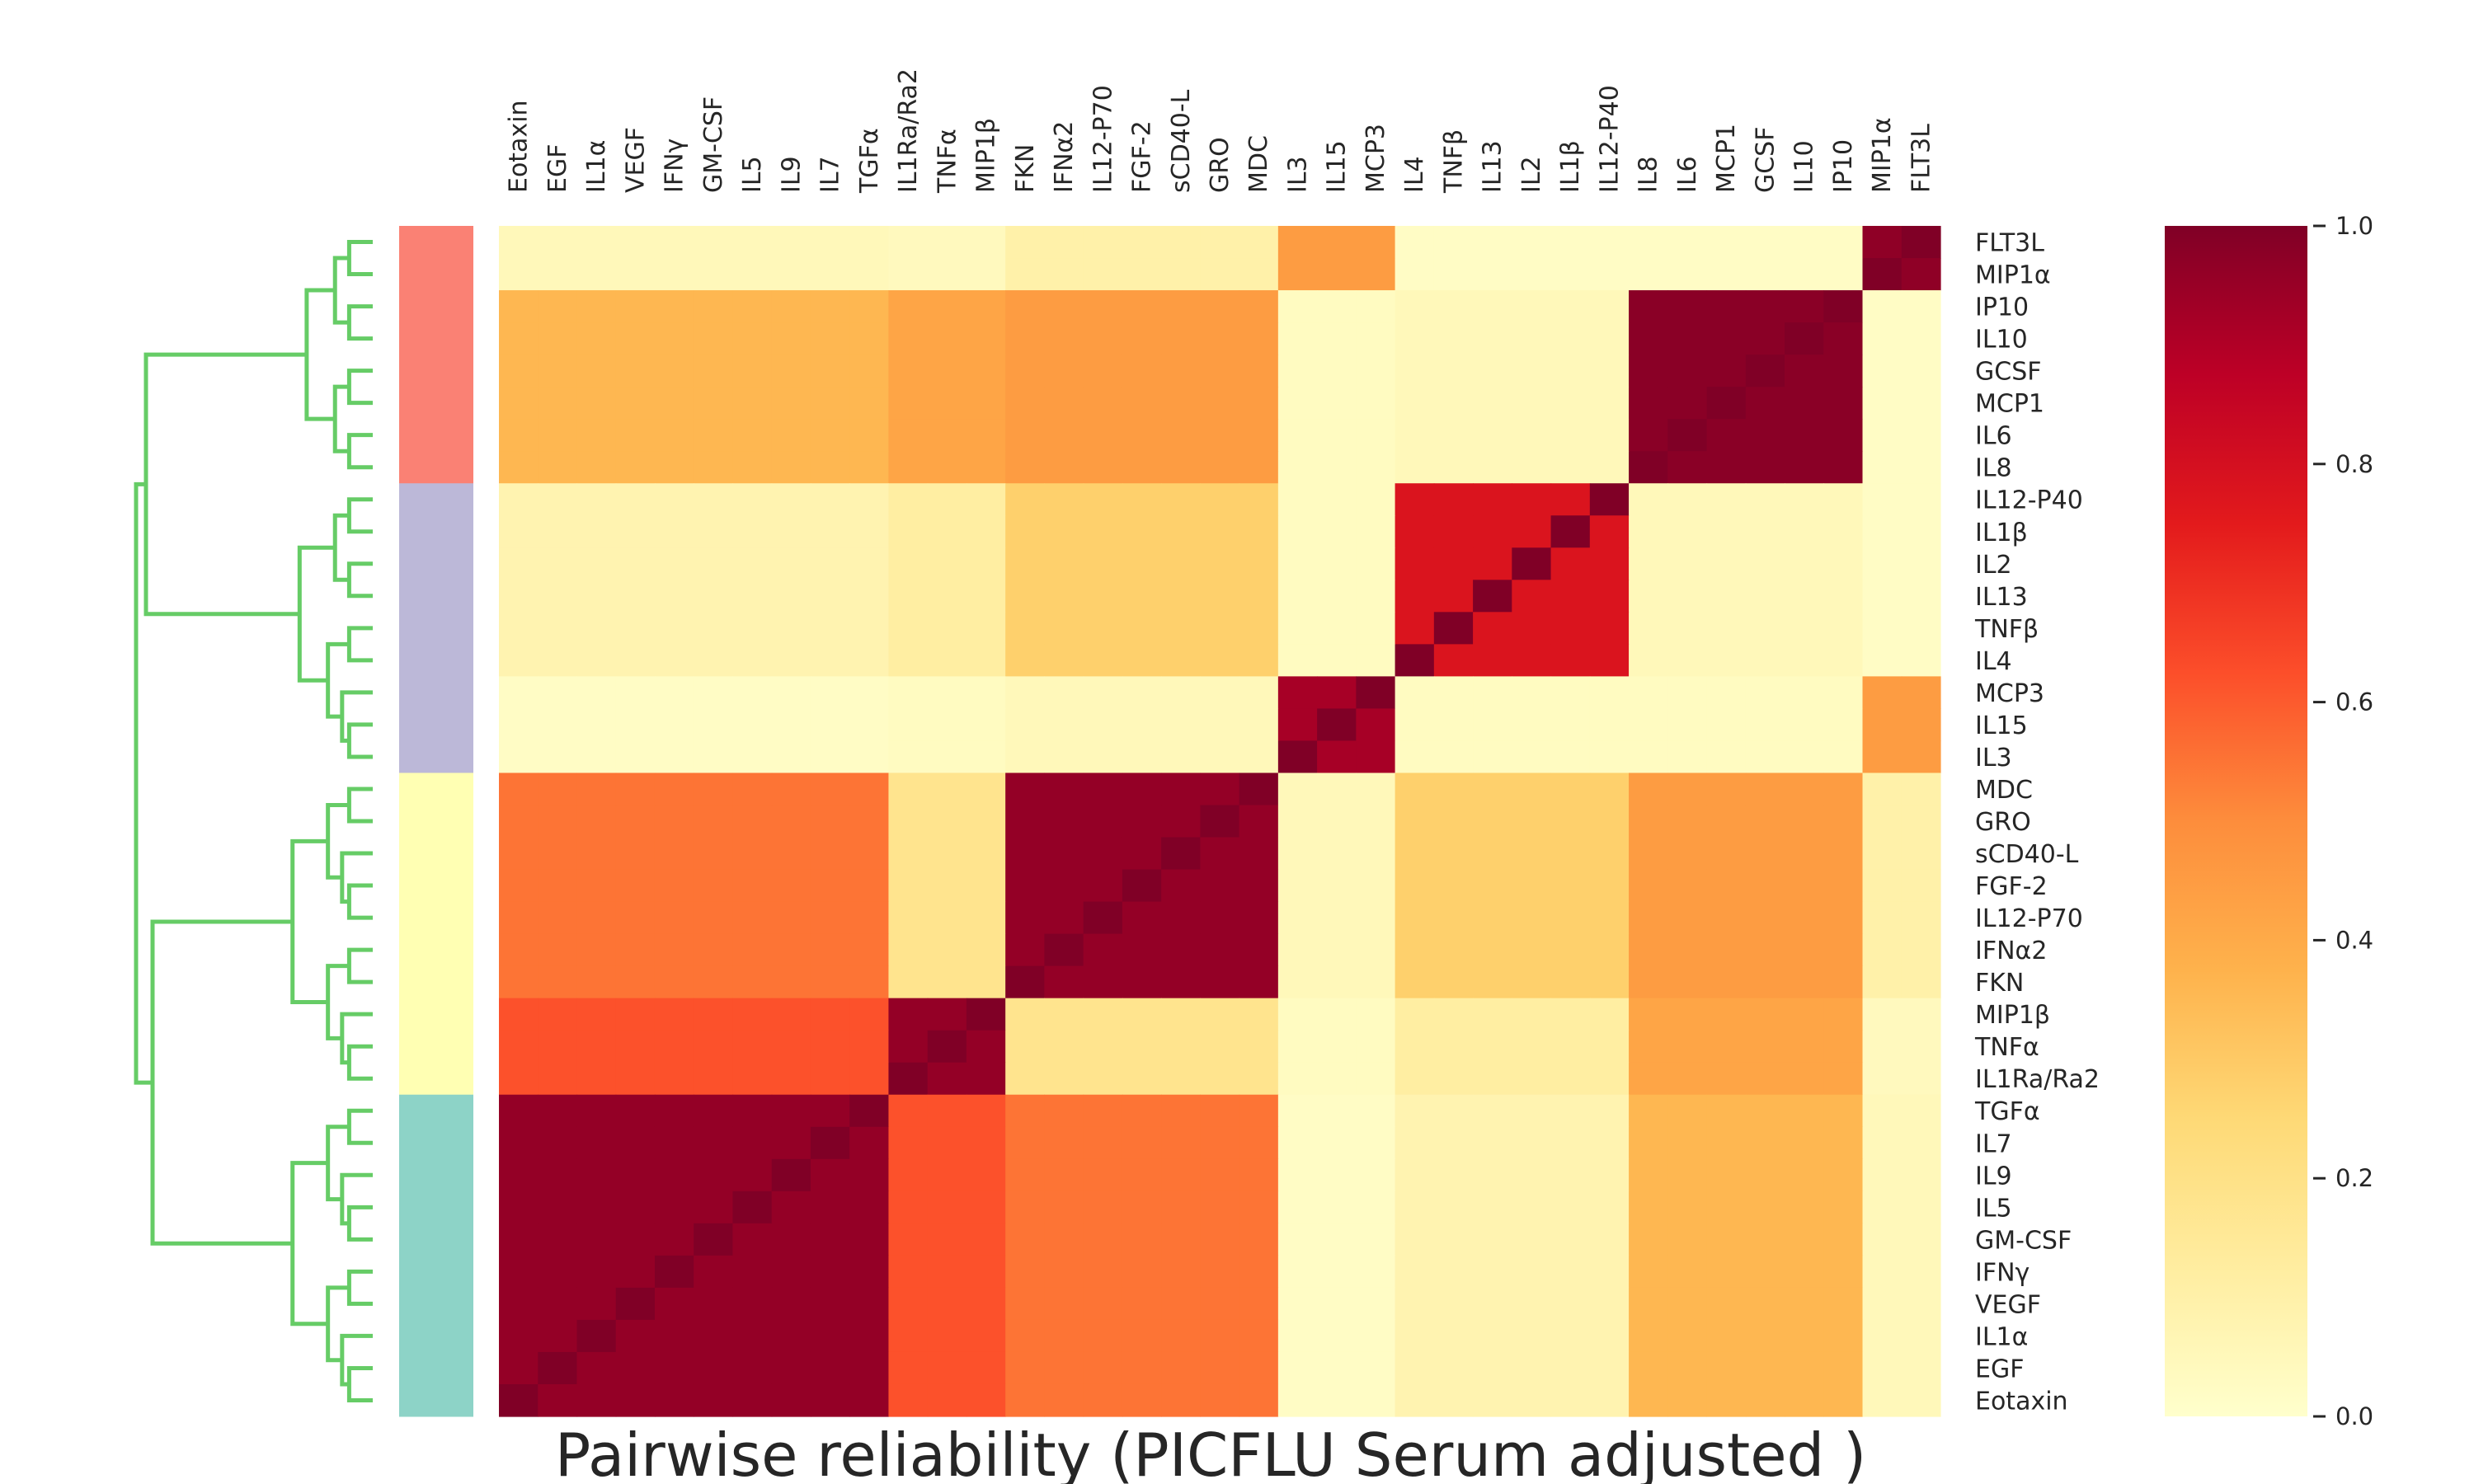 This screenshot has width=2474, height=1484. Describe the element at coordinates (1570, 166) in the screenshot. I see `column-label: IL1β` at that location.